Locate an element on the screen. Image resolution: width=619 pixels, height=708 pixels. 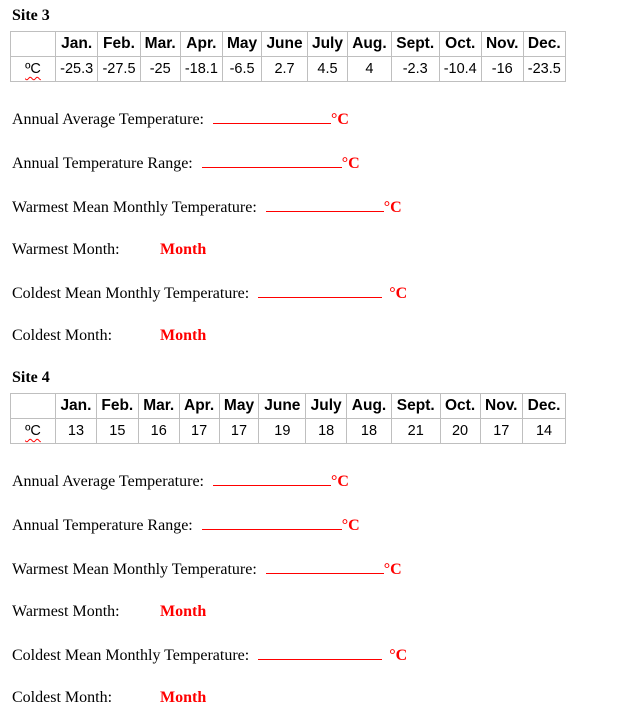
question-annual-range: Annual Temperature Range: °C is located at coordinates (315, 163).